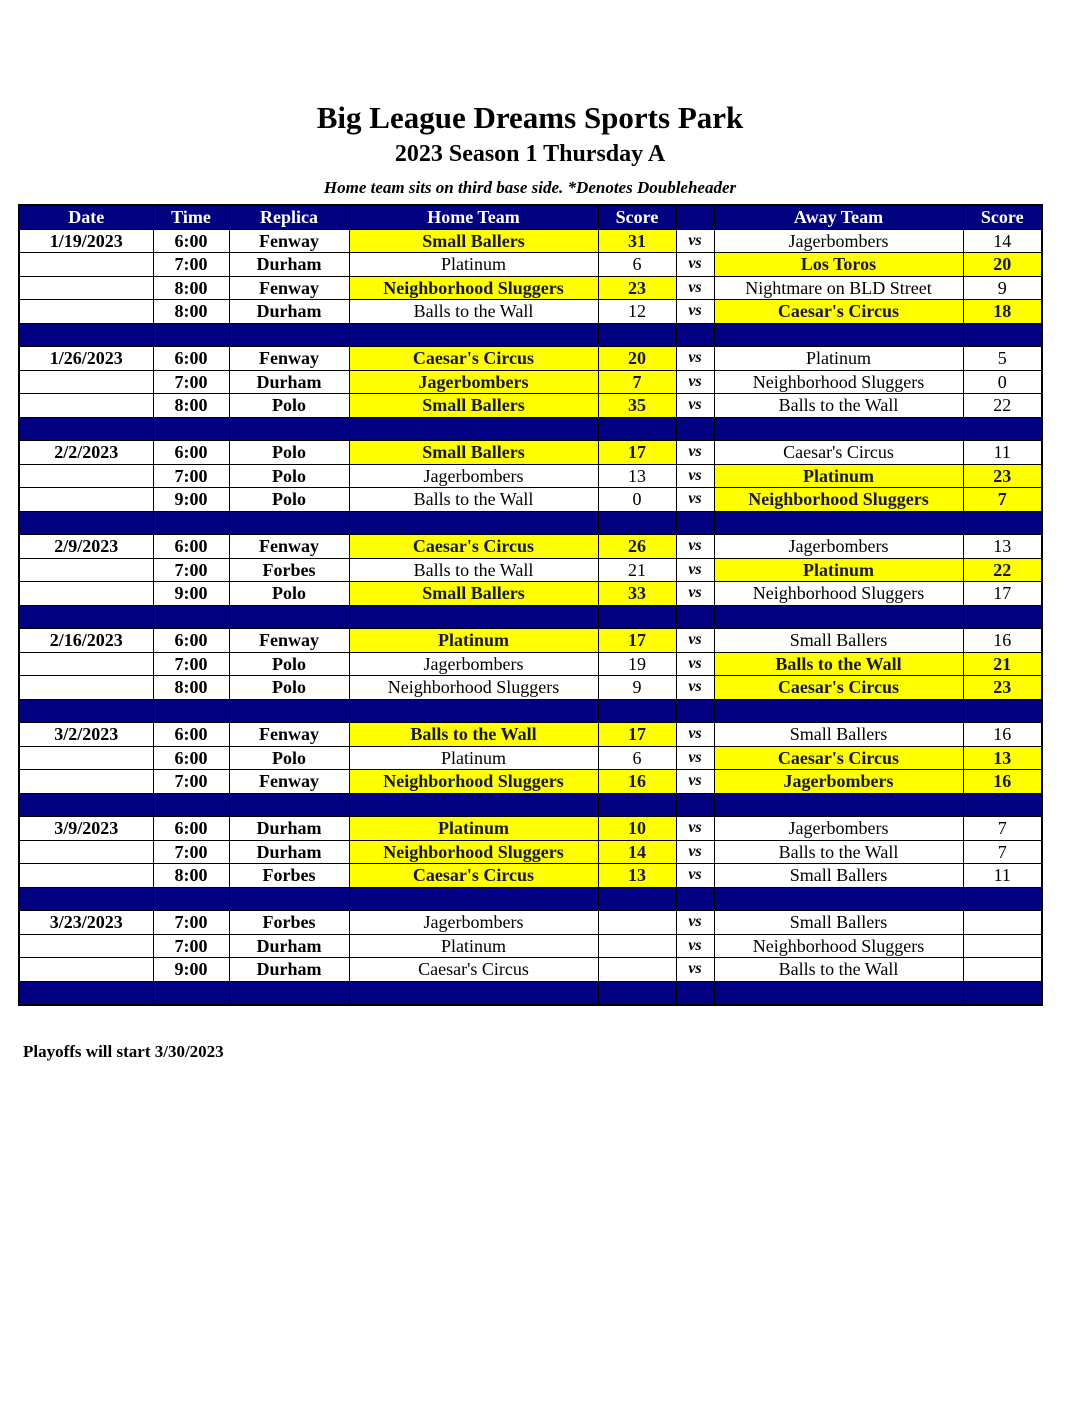 This screenshot has width=1088, height=1408. Describe the element at coordinates (86, 546) in the screenshot. I see `date-cell: 2/9/2023` at that location.